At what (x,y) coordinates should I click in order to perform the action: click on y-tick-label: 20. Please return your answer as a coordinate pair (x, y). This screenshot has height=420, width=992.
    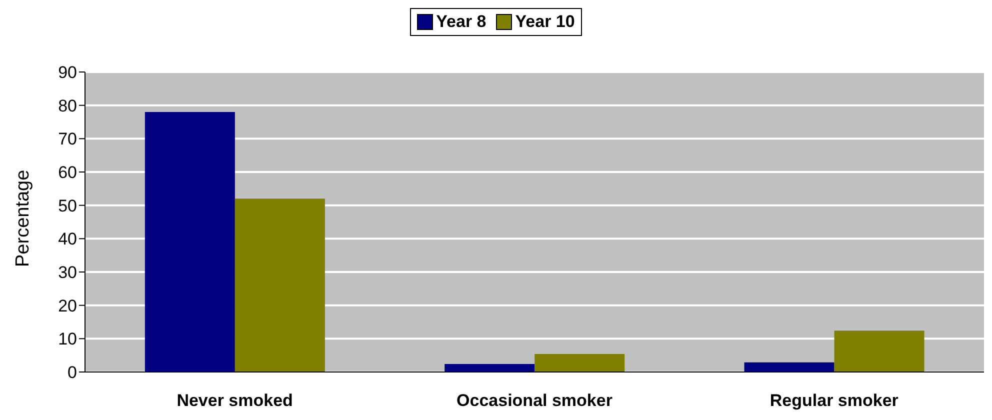
    Looking at the image, I should click on (67, 306).